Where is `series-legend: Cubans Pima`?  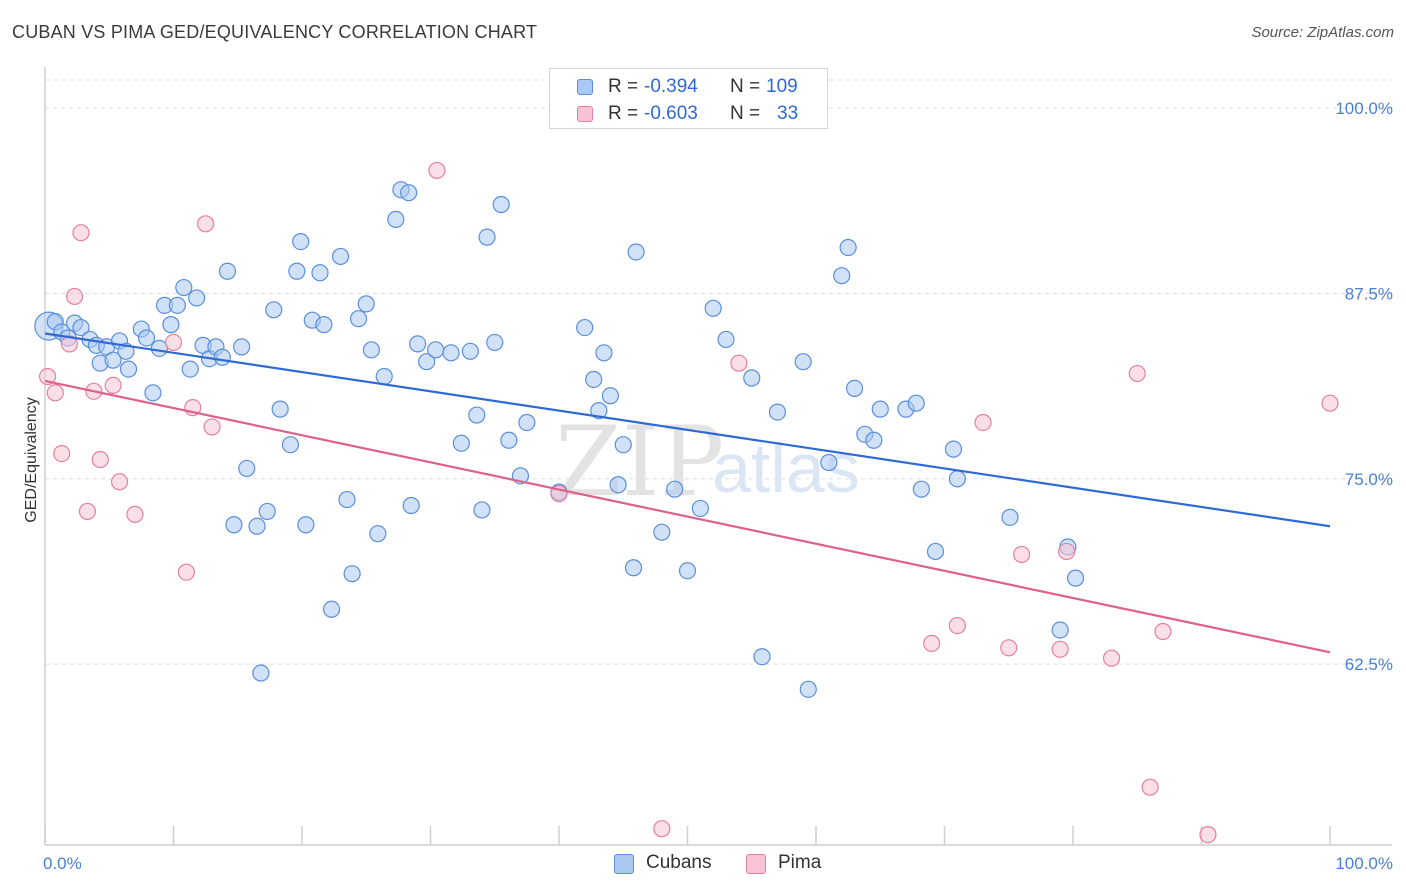 series-legend: Cubans Pima is located at coordinates (724, 864).